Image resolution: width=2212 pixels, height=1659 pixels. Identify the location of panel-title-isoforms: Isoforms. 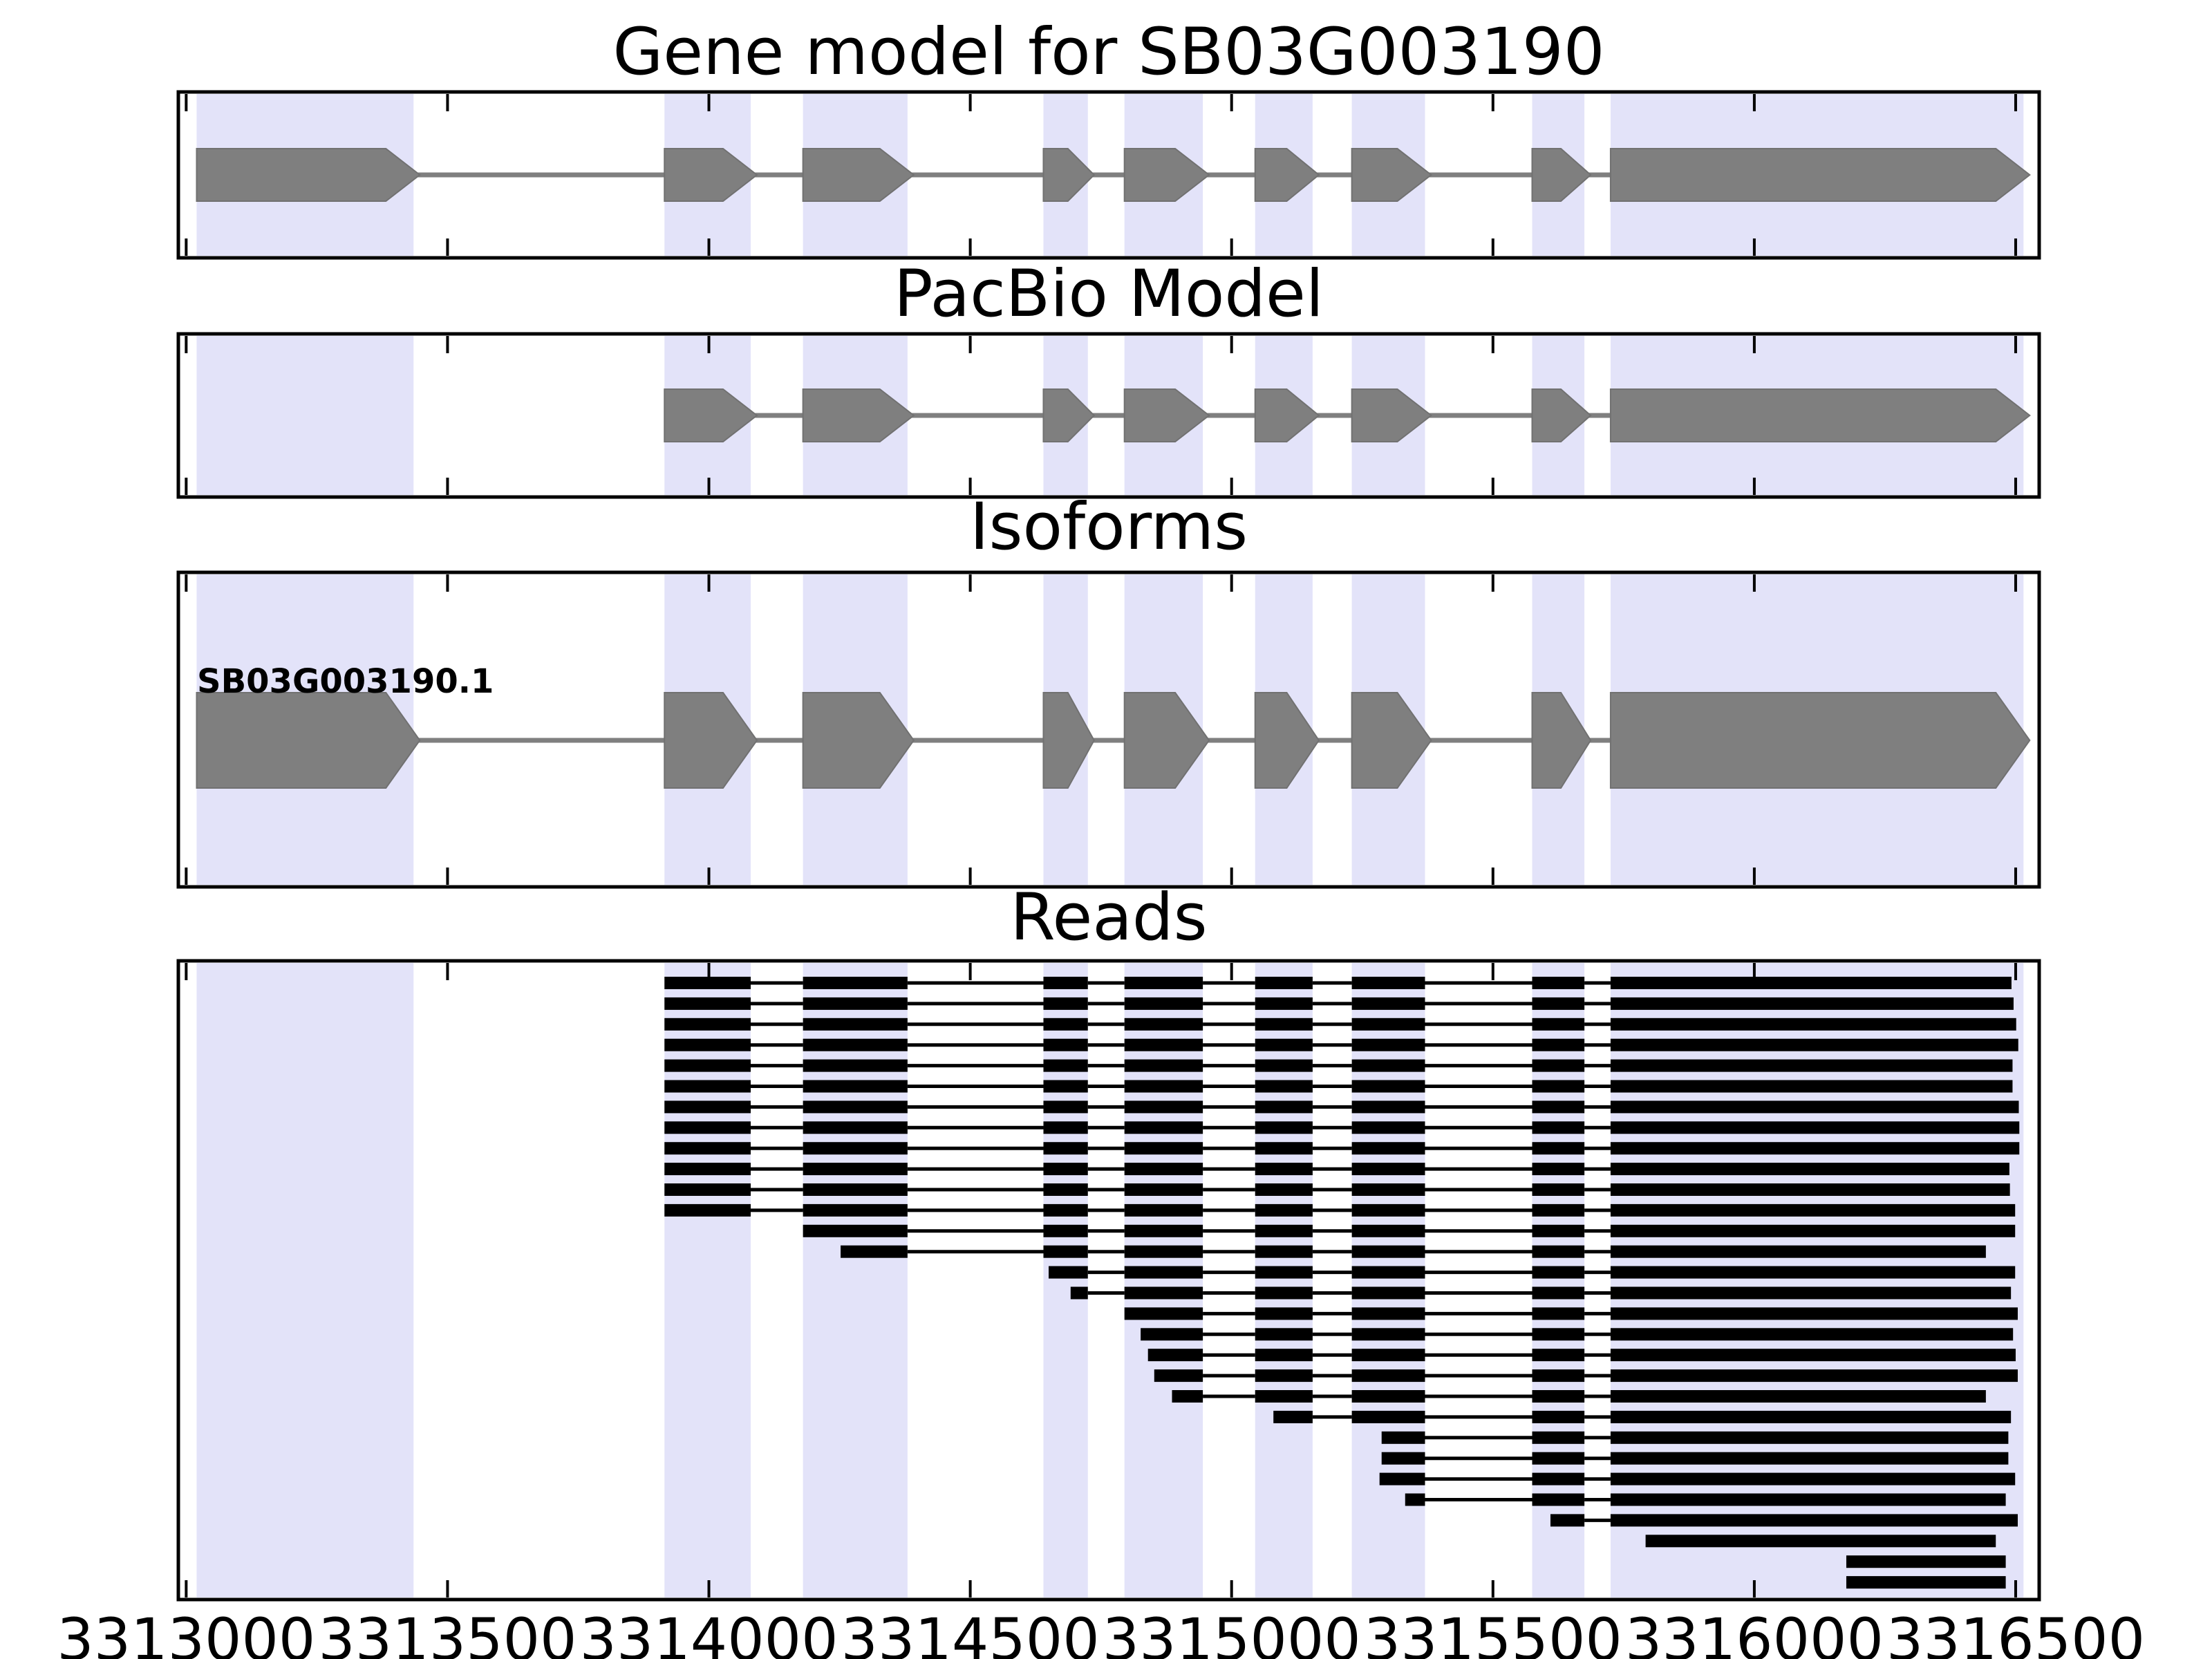
(1108, 527).